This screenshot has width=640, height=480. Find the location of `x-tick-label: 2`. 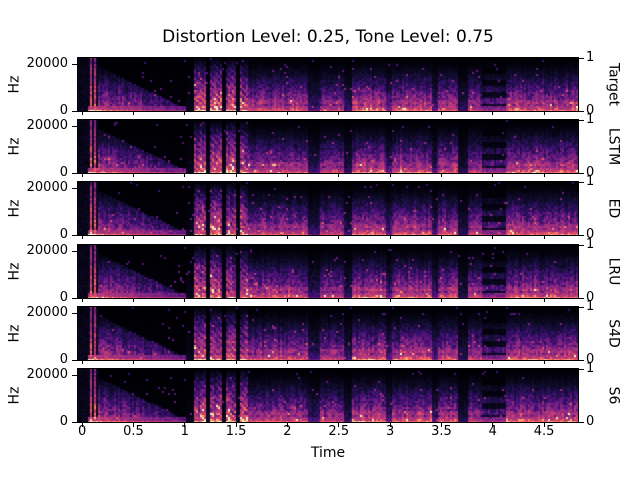

x-tick-label: 2 is located at coordinates (287, 431).